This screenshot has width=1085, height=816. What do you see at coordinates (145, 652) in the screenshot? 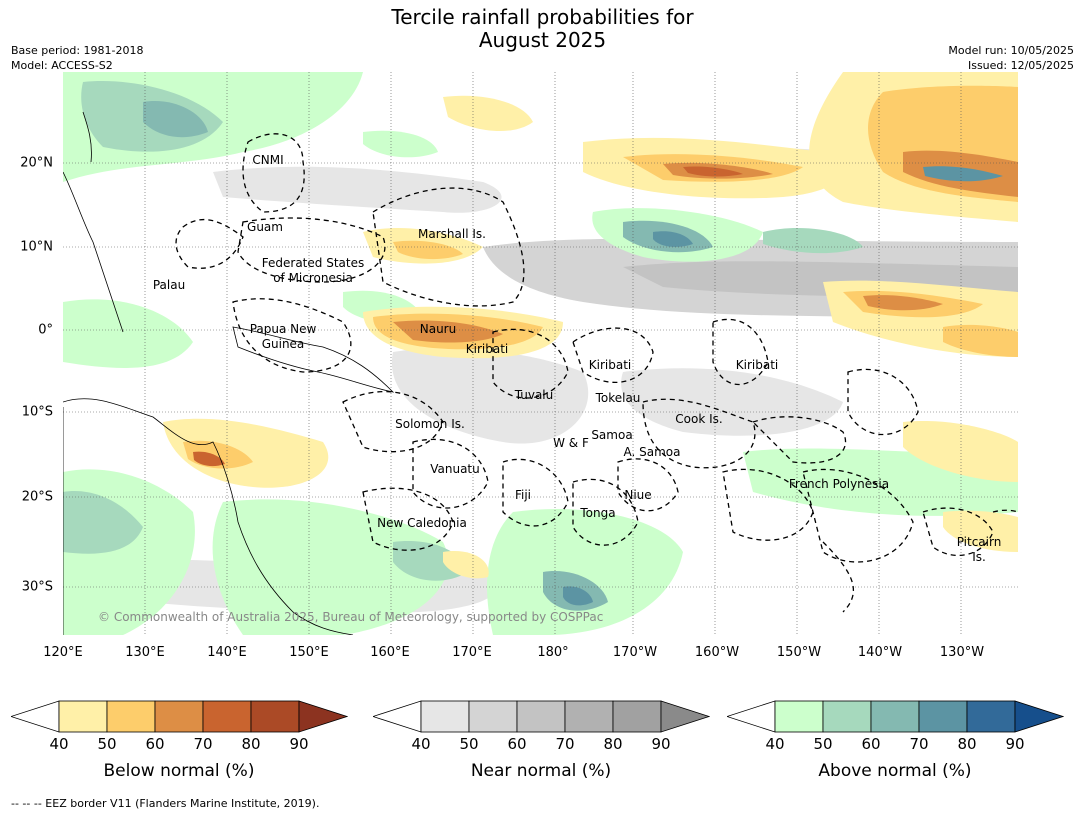
I see `lon-tick: 130°E` at bounding box center [145, 652].